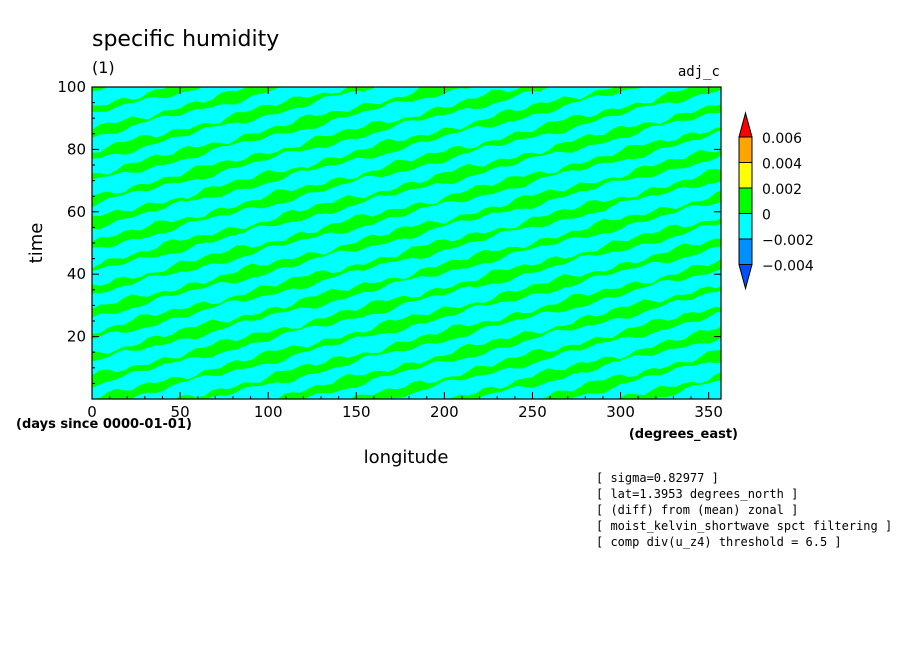  What do you see at coordinates (782, 190) in the screenshot?
I see `colorbar-label: 0.002` at bounding box center [782, 190].